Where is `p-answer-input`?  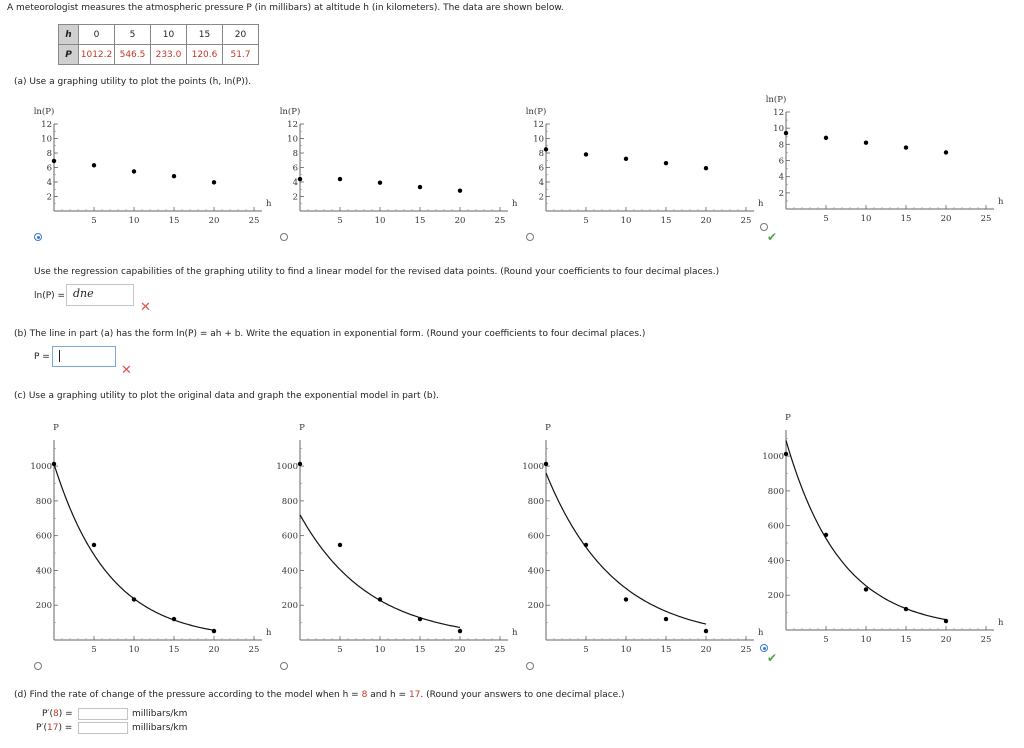
p-answer-input is located at coordinates (84, 356).